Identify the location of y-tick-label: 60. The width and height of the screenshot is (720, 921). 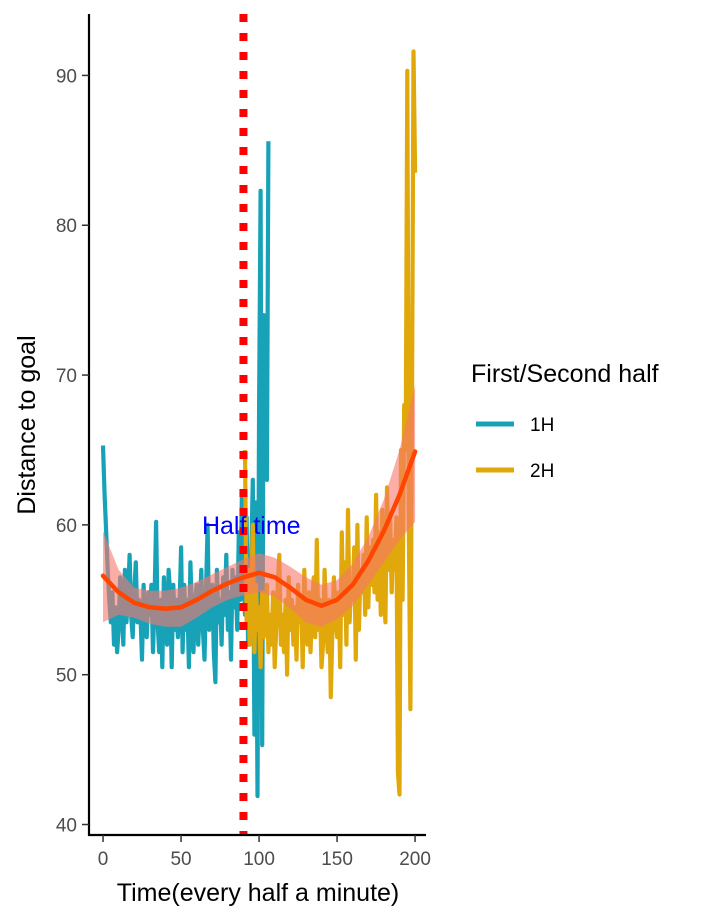
(66, 526).